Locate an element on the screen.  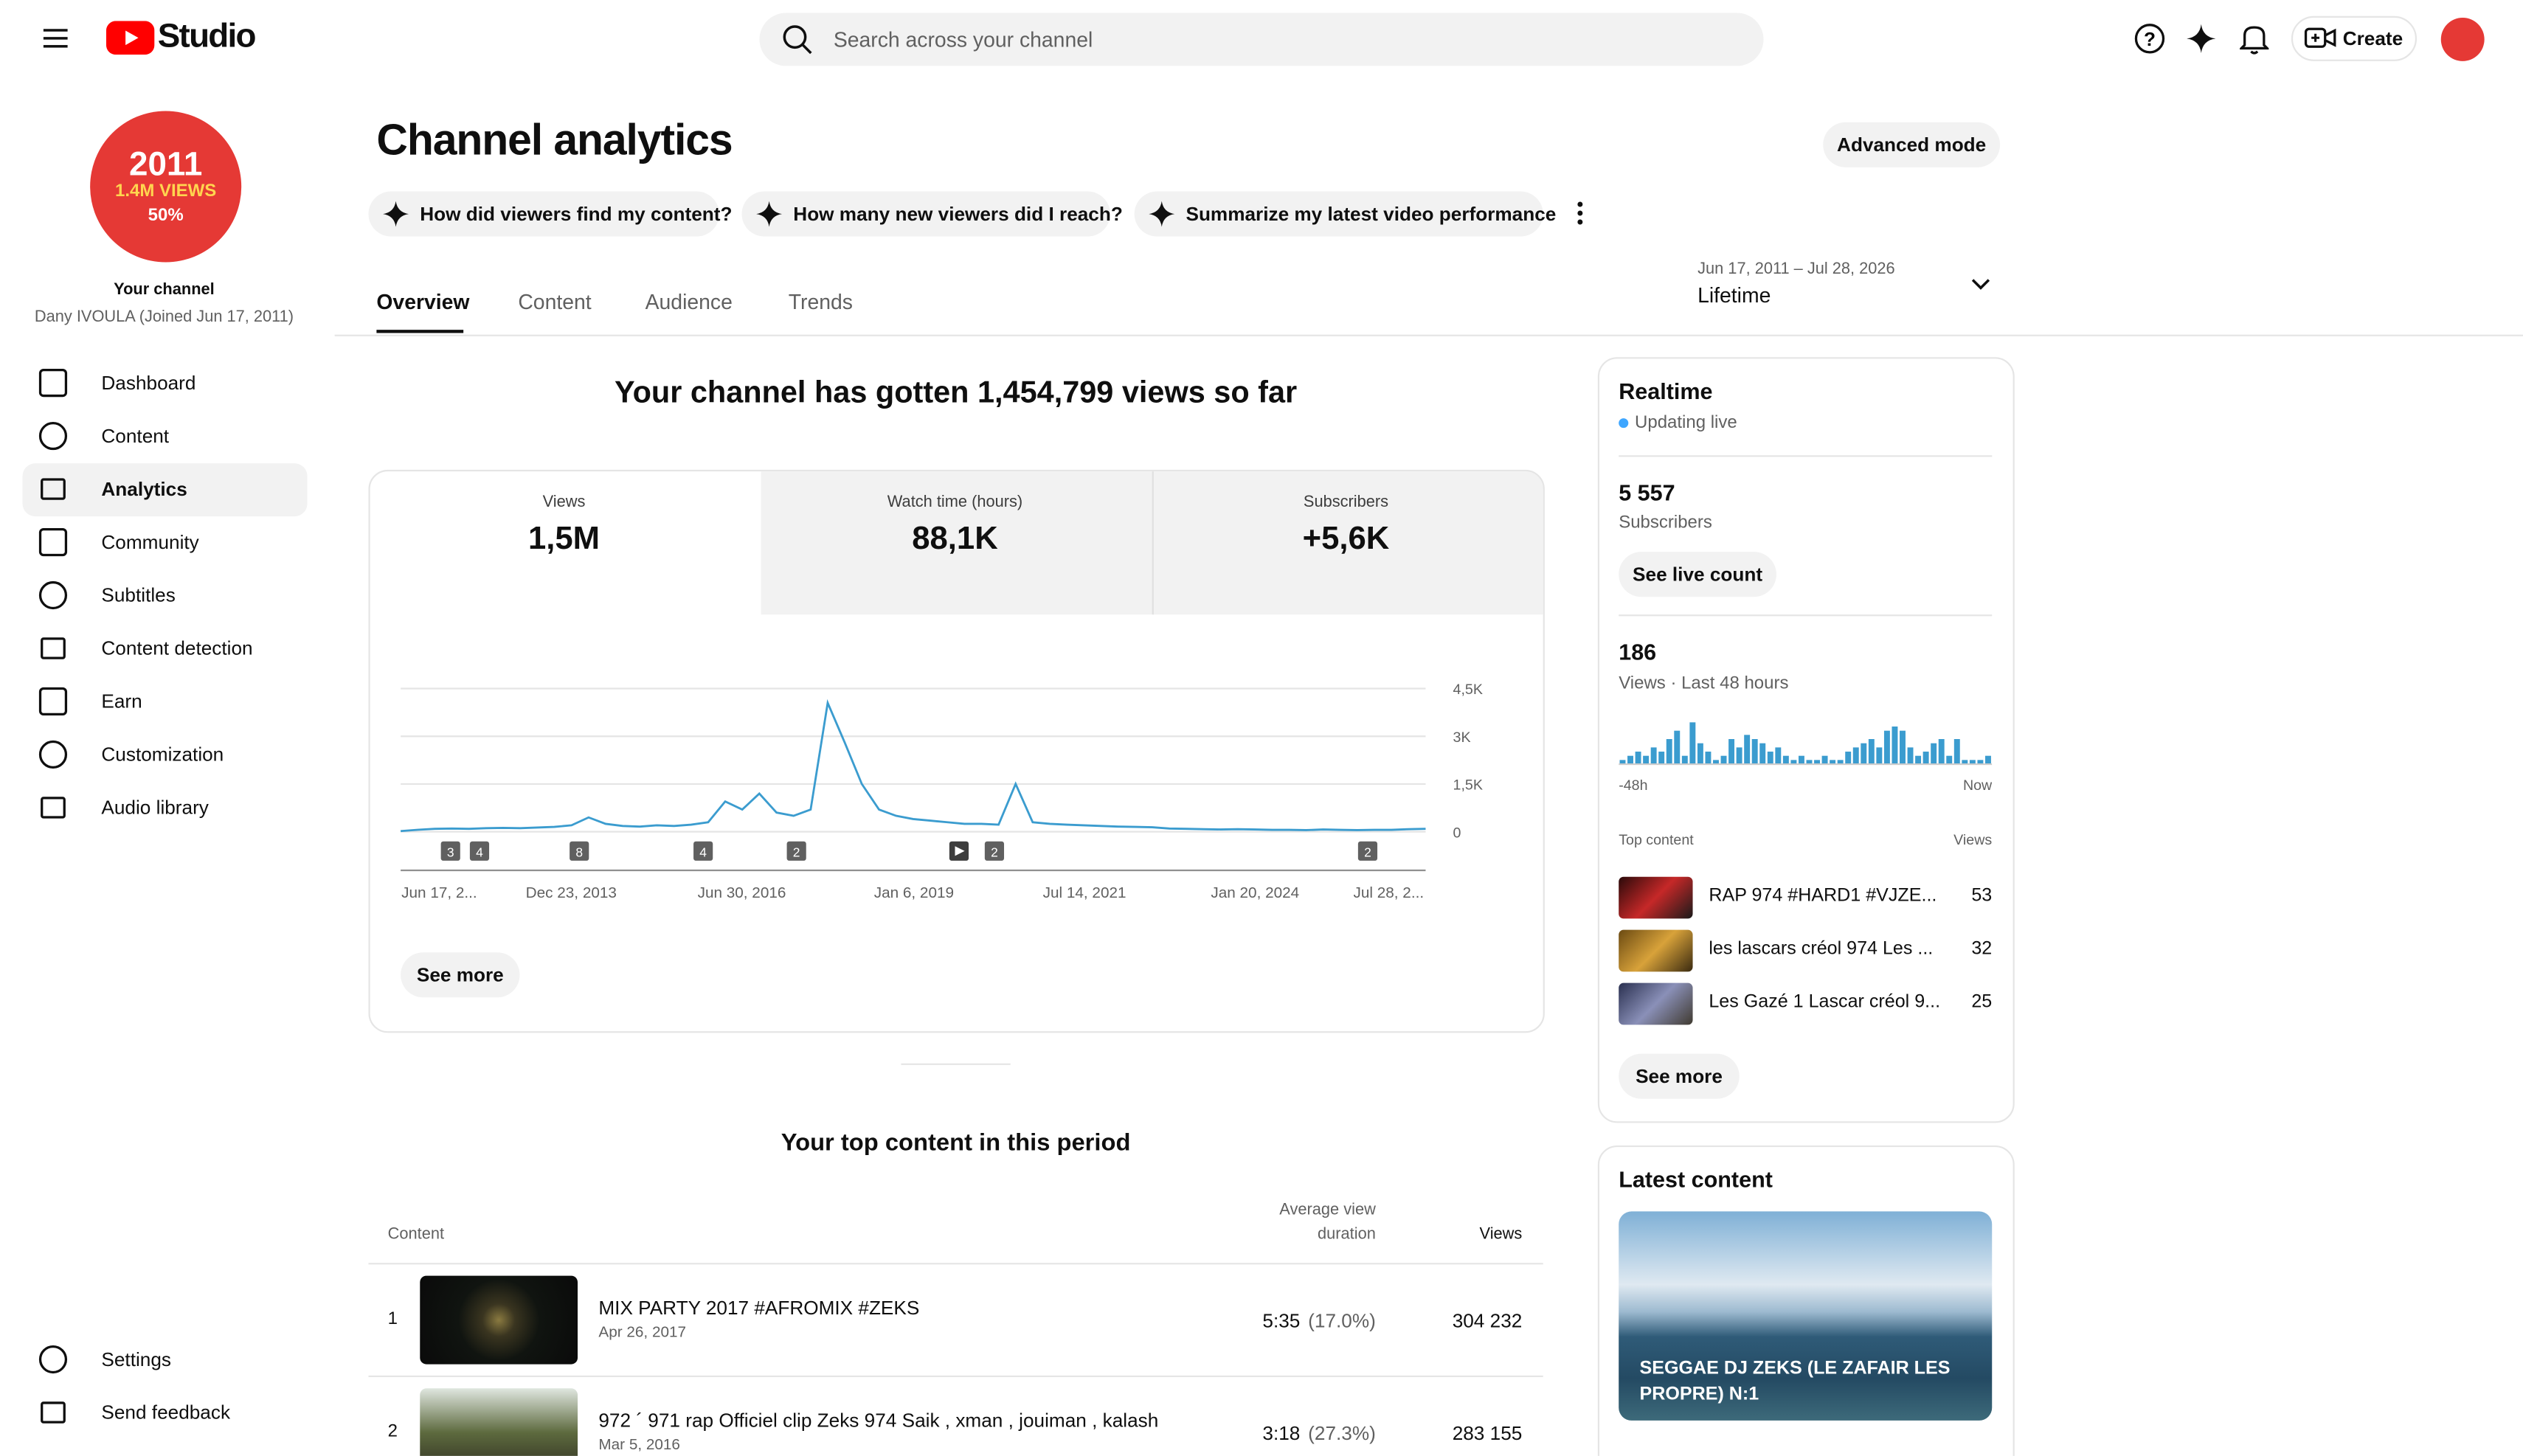
logo-text: Studio is located at coordinates (207, 36).